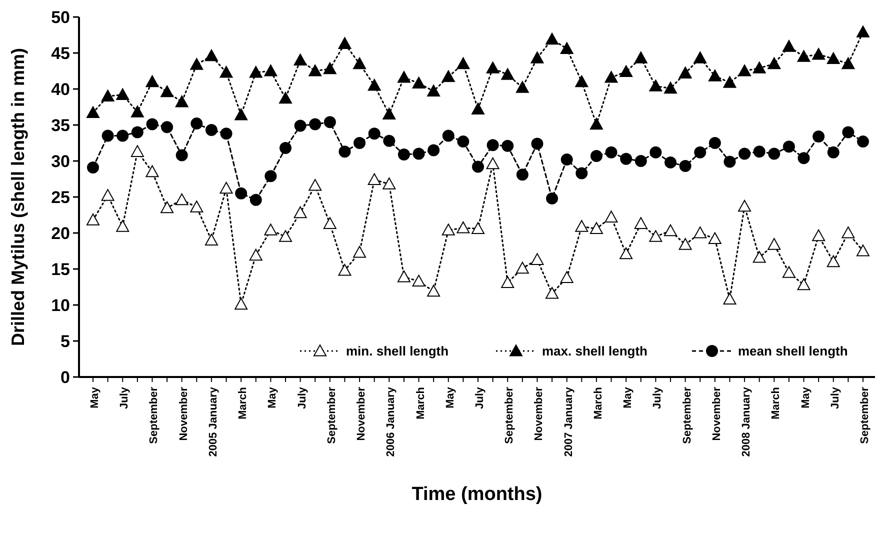  Describe the element at coordinates (60, 17) in the screenshot. I see `y-tick-label: 50` at that location.